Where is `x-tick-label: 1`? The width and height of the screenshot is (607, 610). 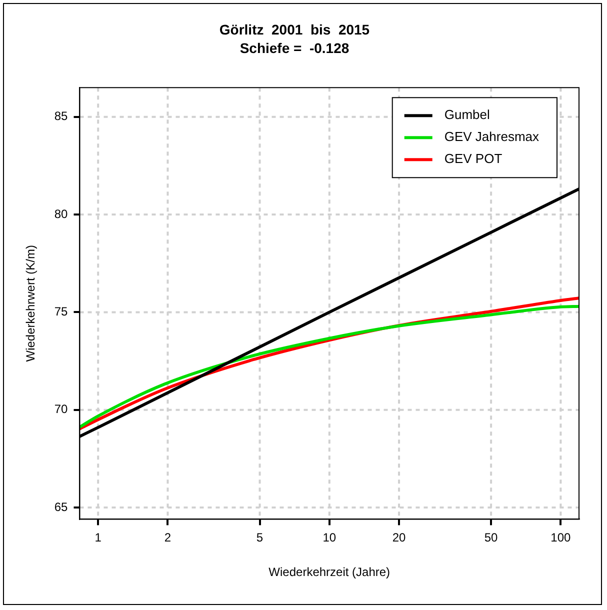
x-tick-label: 1 is located at coordinates (98, 537).